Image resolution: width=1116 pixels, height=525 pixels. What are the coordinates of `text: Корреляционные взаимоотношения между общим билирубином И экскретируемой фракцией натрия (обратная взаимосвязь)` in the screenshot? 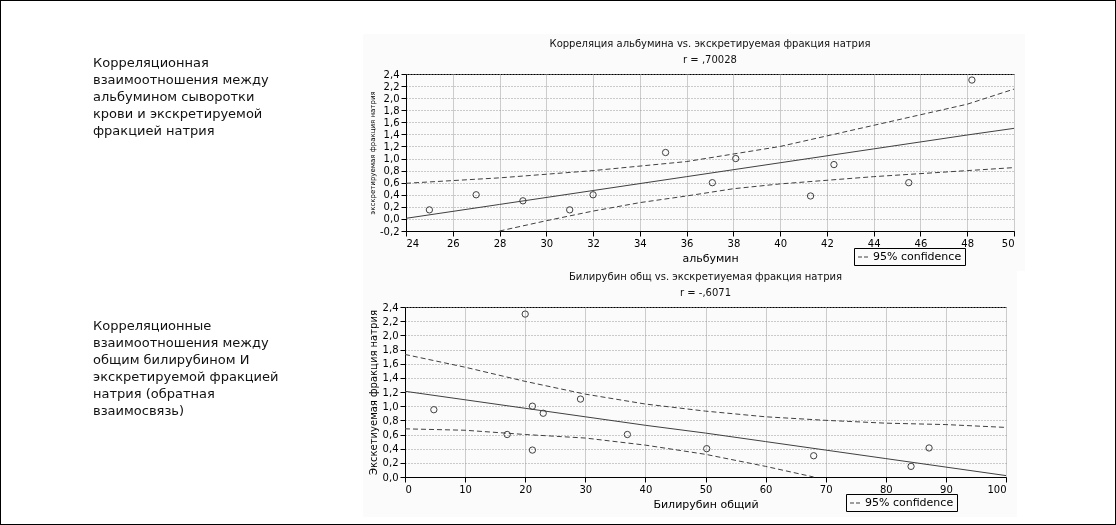 It's located at (186, 368).